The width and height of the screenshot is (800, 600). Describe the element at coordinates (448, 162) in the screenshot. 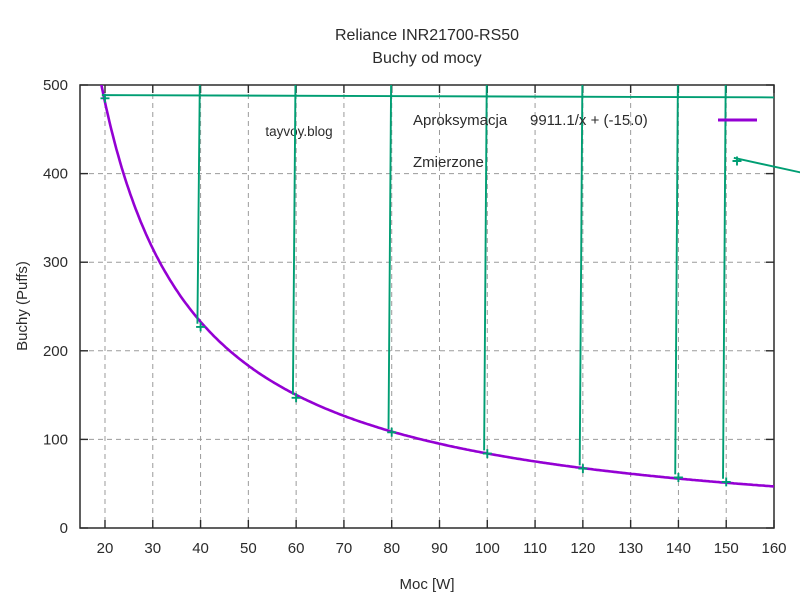

I see `legend-measured-label: Zmierzone` at that location.